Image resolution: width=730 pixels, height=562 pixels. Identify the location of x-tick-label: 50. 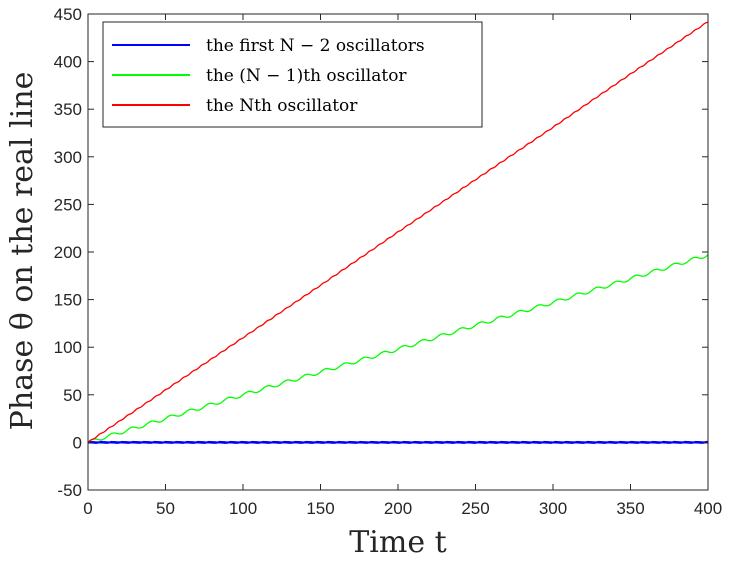
(165, 508).